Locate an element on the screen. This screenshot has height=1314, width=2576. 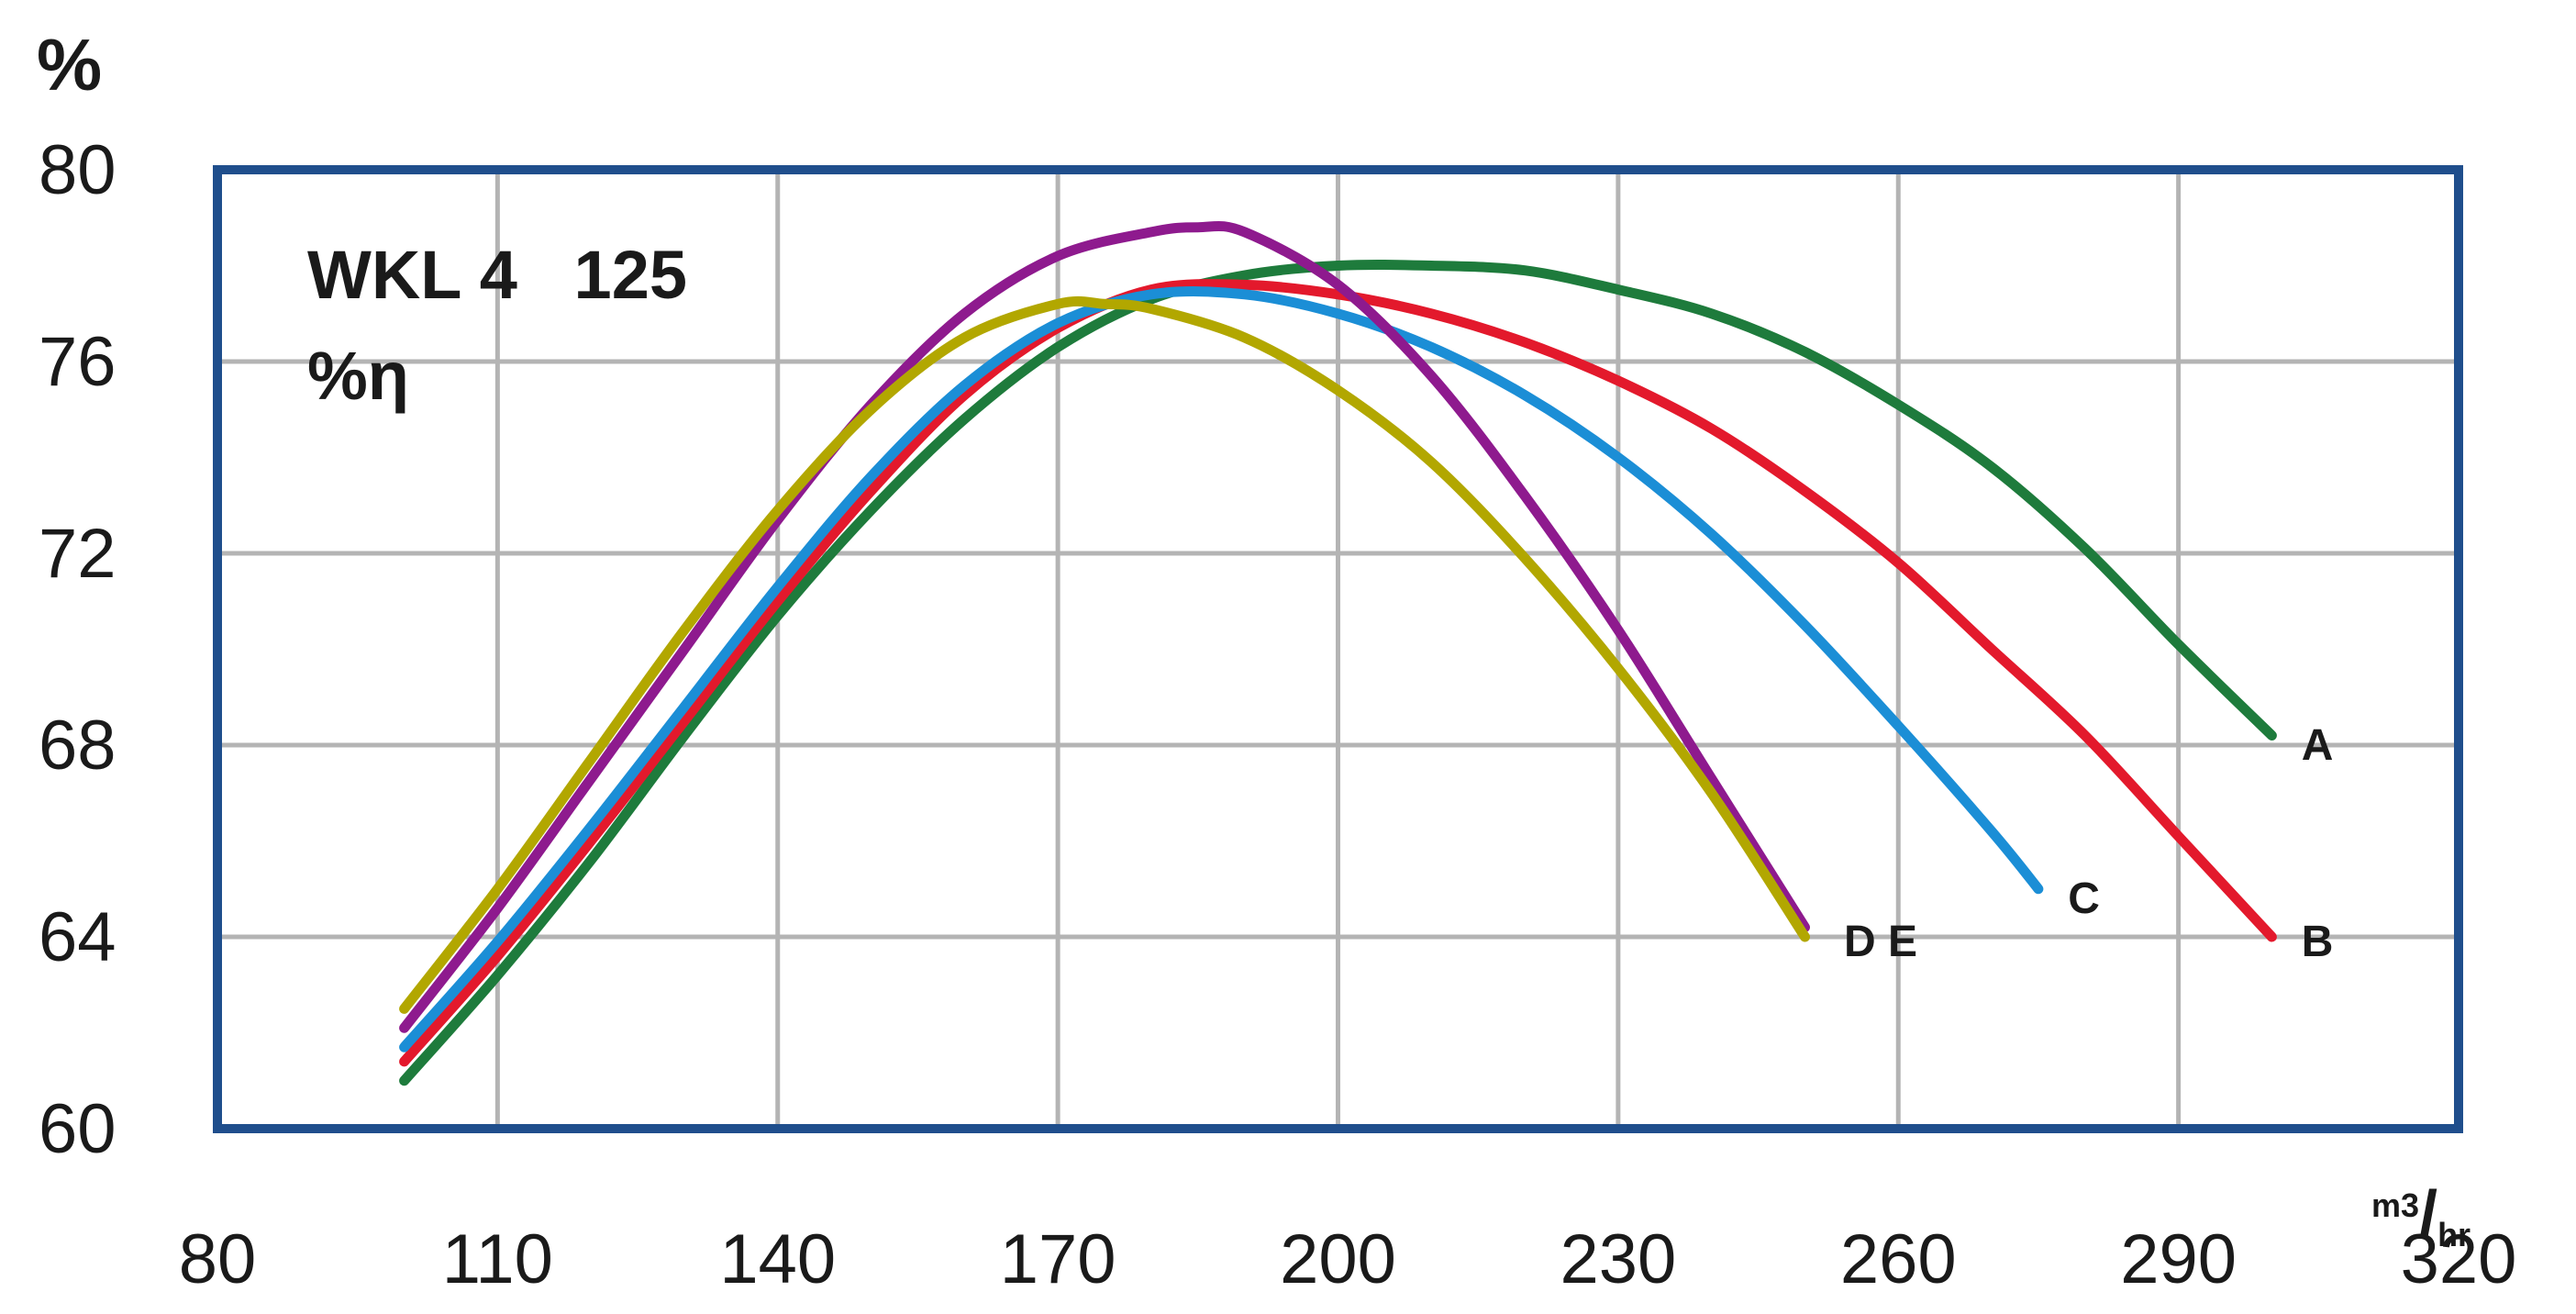
y-axis-label: % is located at coordinates (69, 65).